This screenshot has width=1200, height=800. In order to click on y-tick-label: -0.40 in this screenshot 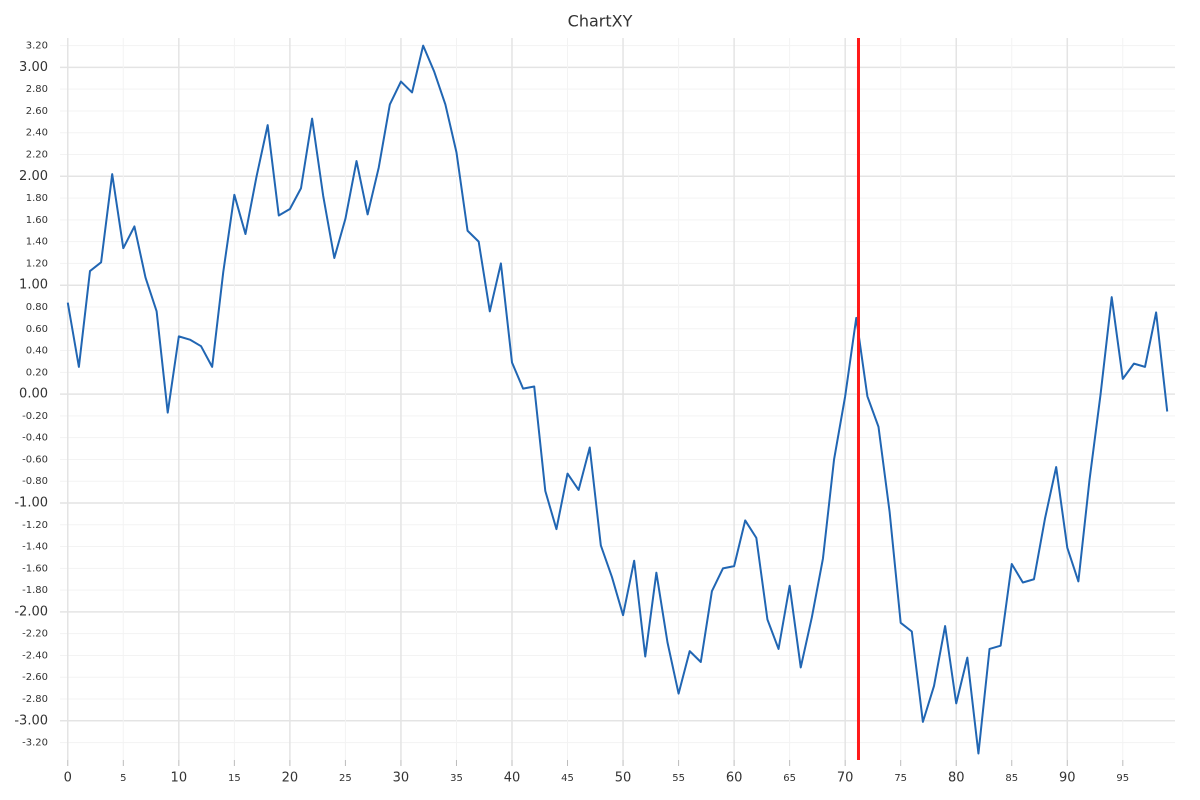, I will do `click(35, 438)`.